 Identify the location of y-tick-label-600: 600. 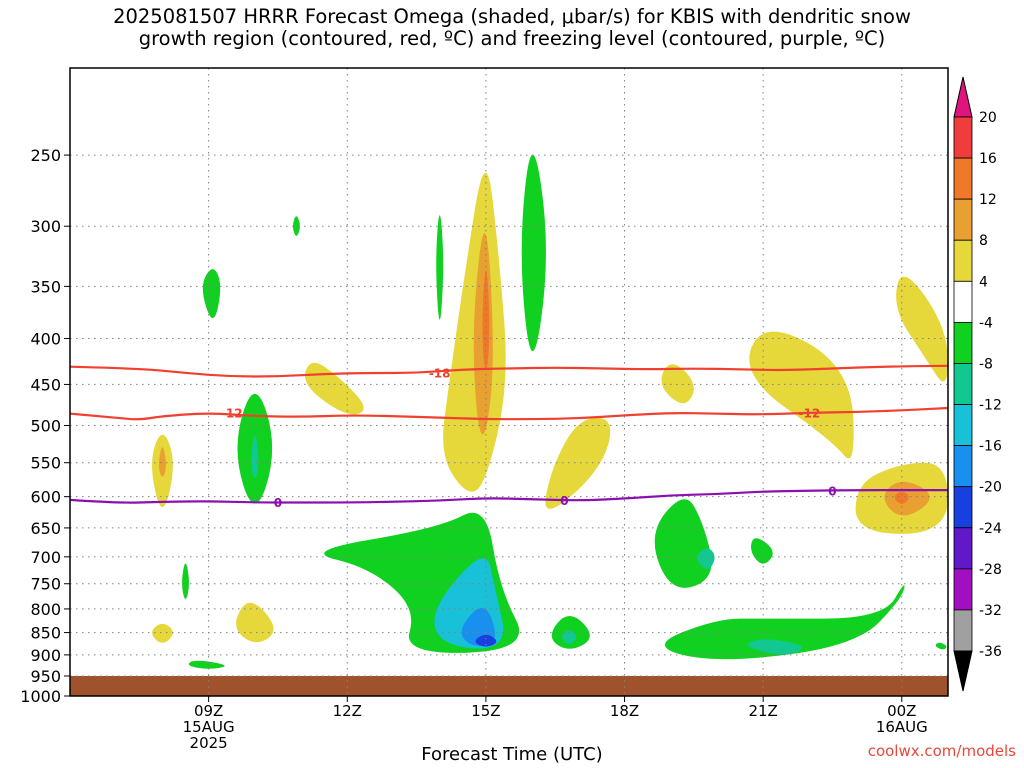
(45, 497).